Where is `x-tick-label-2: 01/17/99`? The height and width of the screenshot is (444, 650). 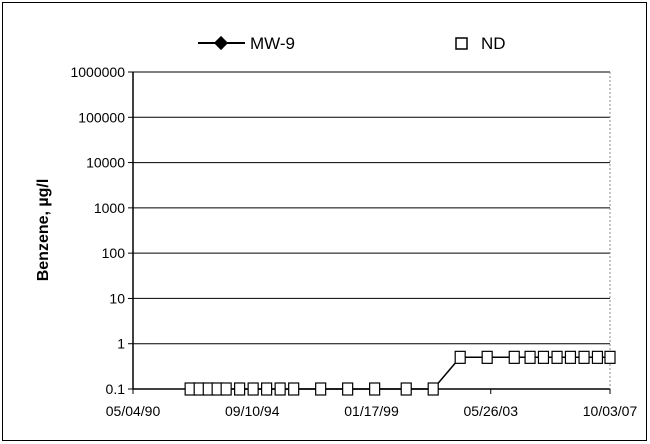
x-tick-label-2: 01/17/99 is located at coordinates (371, 411).